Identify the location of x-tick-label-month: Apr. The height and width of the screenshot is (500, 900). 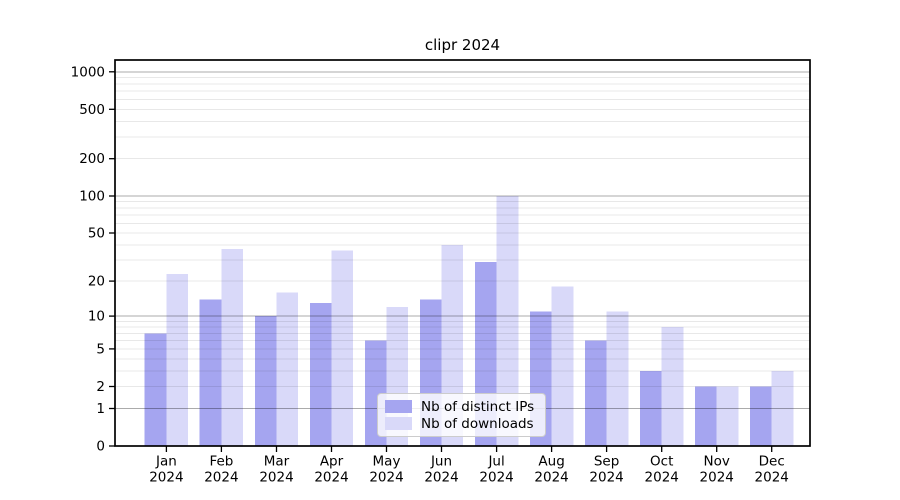
(332, 462).